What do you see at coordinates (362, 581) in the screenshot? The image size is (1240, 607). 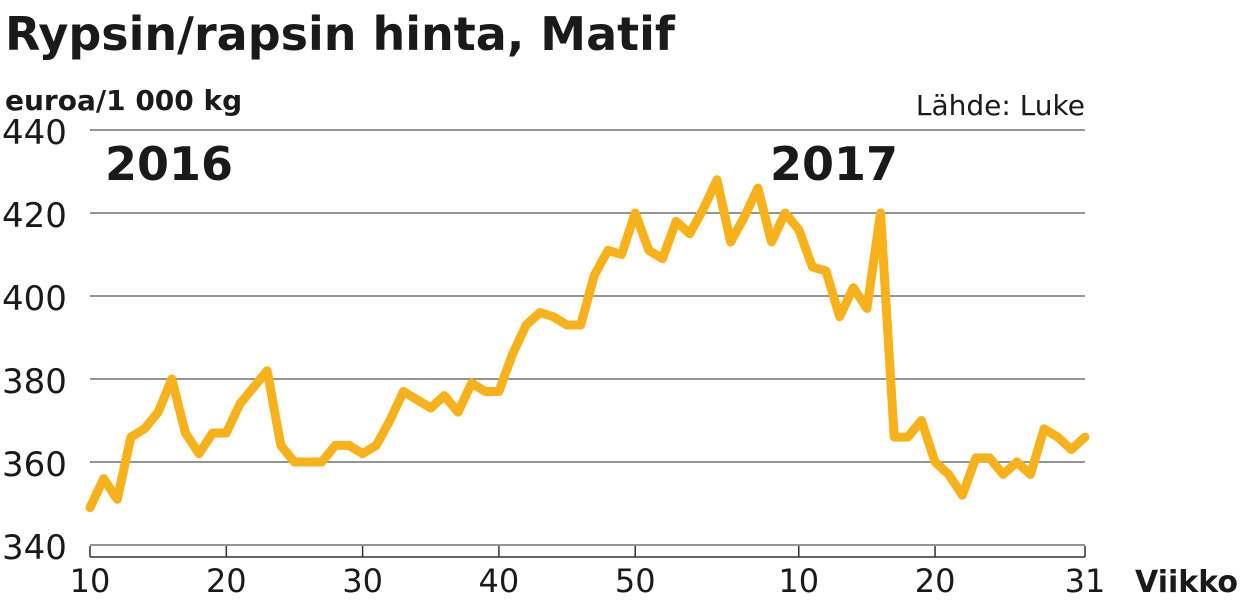 I see `x-tick-label: 30` at bounding box center [362, 581].